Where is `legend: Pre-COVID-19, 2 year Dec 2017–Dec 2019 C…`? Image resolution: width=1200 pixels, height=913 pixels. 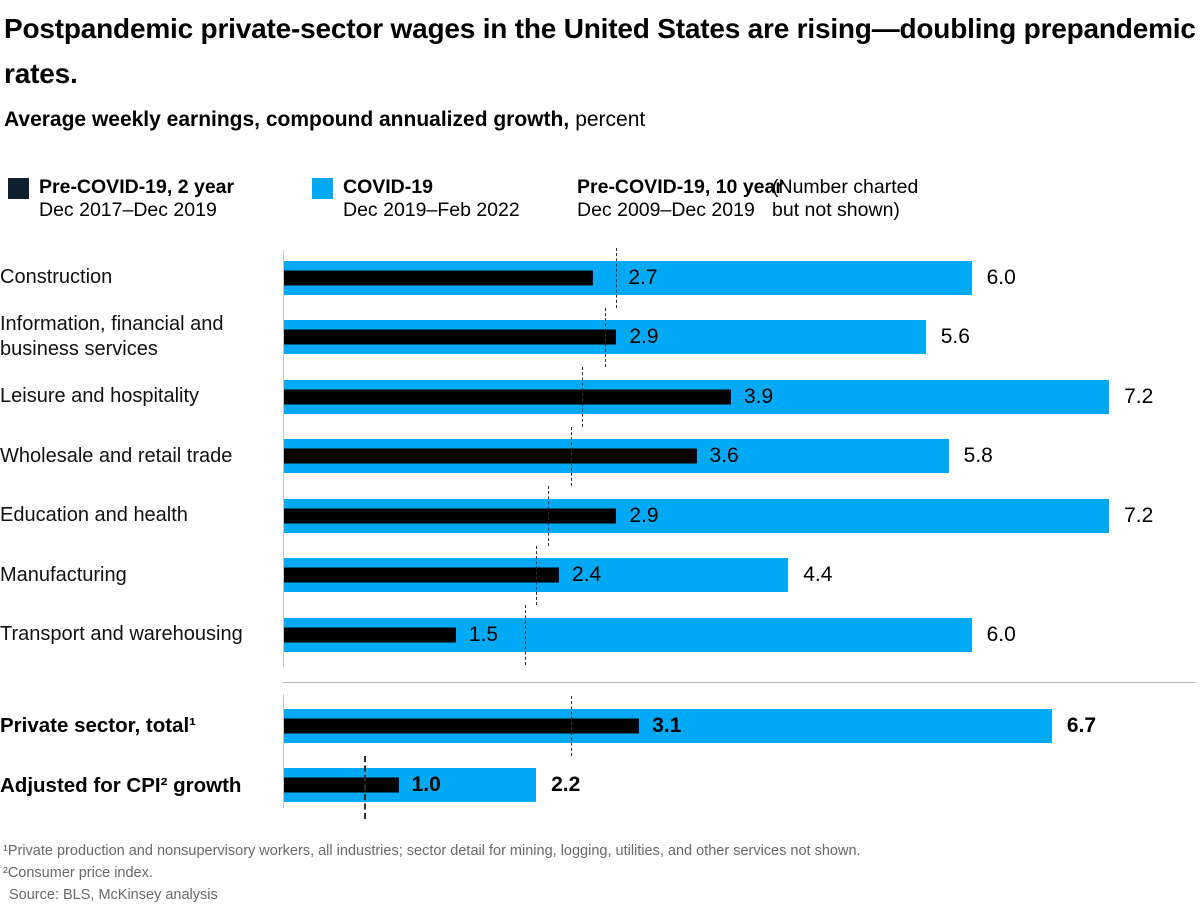
legend: Pre-COVID-19, 2 year Dec 2017–Dec 2019 C… is located at coordinates (600, 201).